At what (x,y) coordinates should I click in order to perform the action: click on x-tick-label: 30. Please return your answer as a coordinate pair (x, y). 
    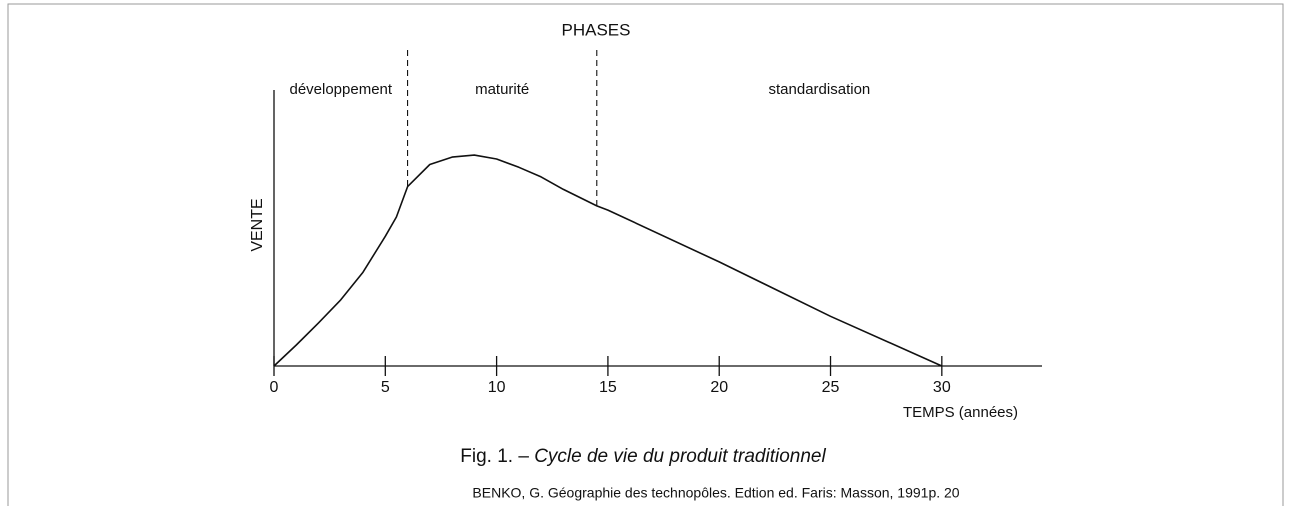
    Looking at the image, I should click on (942, 387).